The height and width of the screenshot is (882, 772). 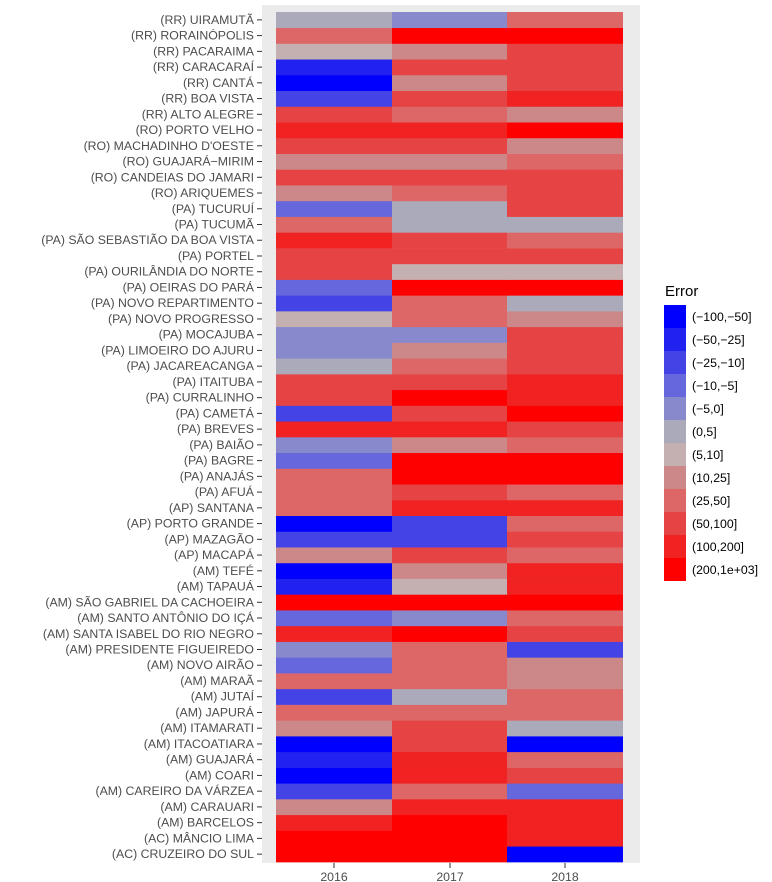 What do you see at coordinates (188, 161) in the screenshot?
I see `y-tick-label: (RO) GUAJARÁ−MIRIM` at bounding box center [188, 161].